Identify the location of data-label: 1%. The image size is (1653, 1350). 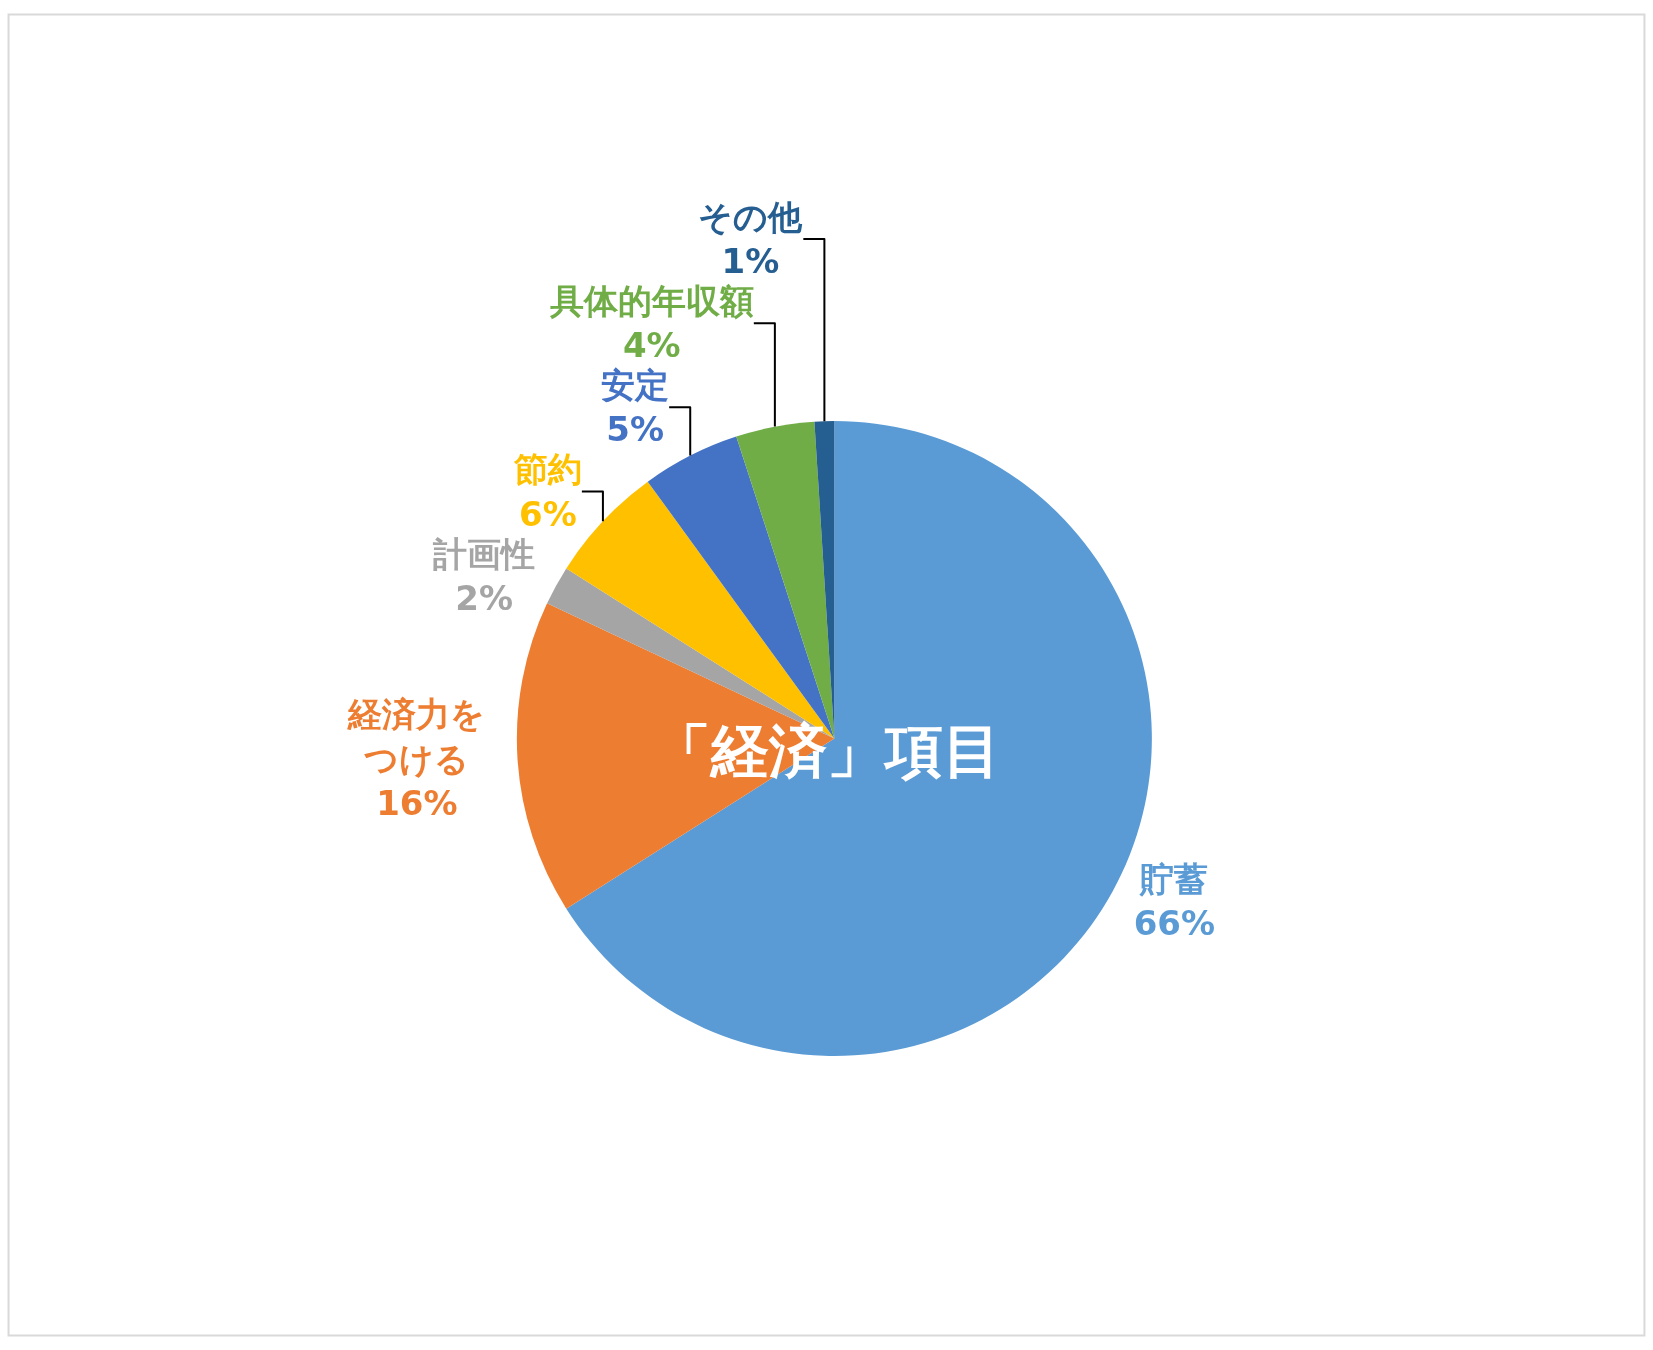
(750, 261).